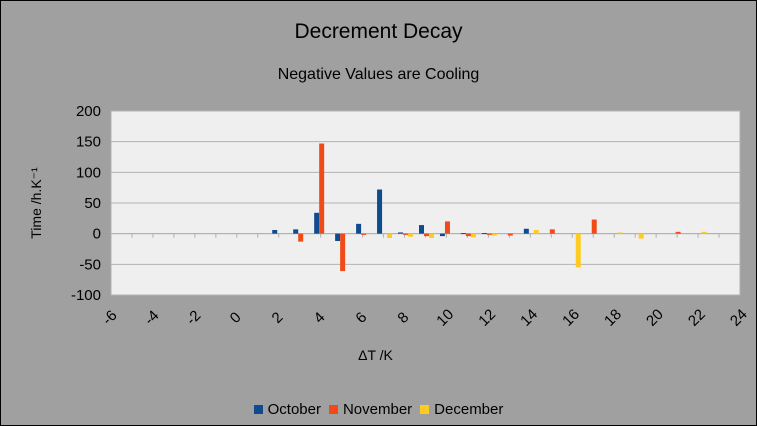 This screenshot has width=757, height=426. What do you see at coordinates (151, 317) in the screenshot?
I see `x-tick-label: -4` at bounding box center [151, 317].